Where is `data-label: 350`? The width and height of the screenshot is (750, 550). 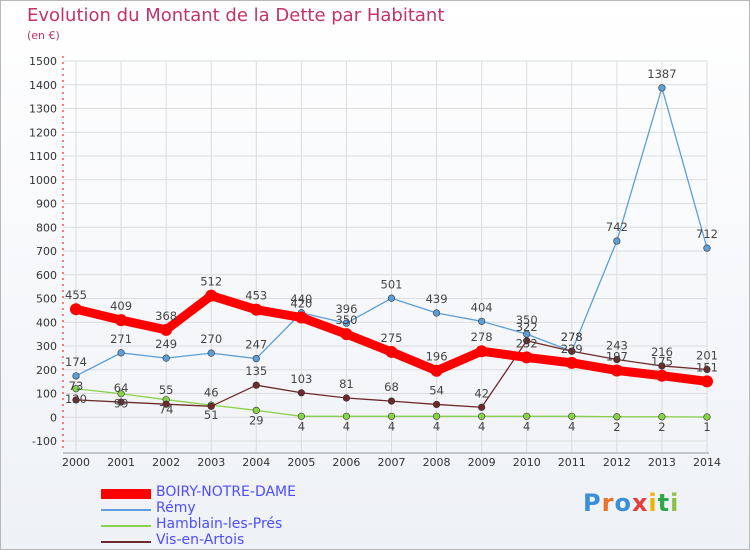
data-label: 350 is located at coordinates (527, 320).